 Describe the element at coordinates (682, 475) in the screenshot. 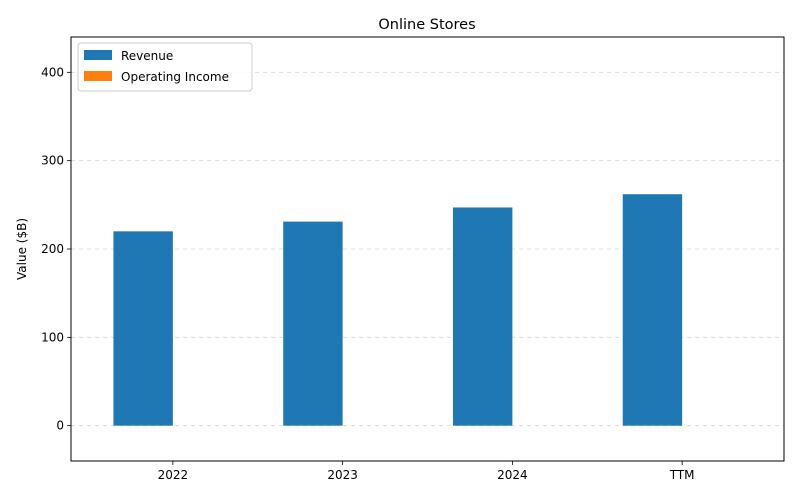

I see `x-tick-label: TTM` at that location.